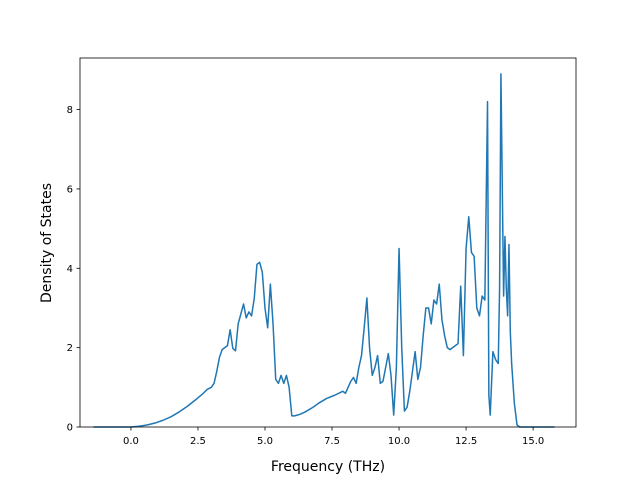 This screenshot has width=640, height=480. Describe the element at coordinates (332, 441) in the screenshot. I see `x-tick-label: 7.5` at that location.